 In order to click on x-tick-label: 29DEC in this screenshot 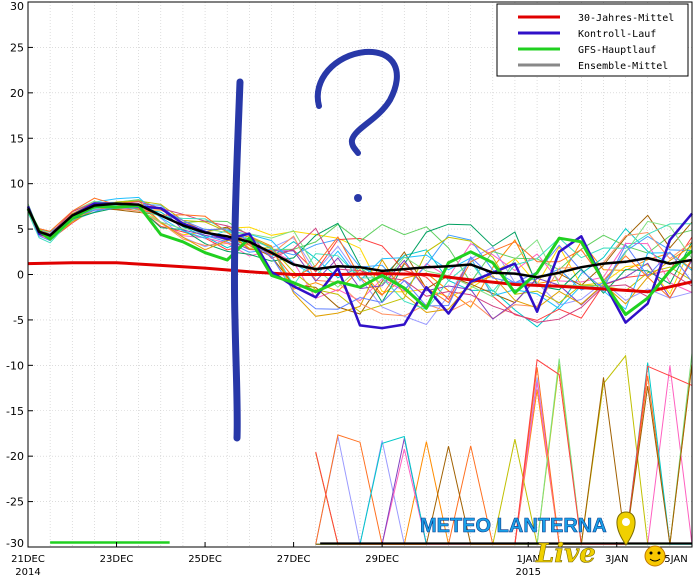, I will do `click(382, 559)`.